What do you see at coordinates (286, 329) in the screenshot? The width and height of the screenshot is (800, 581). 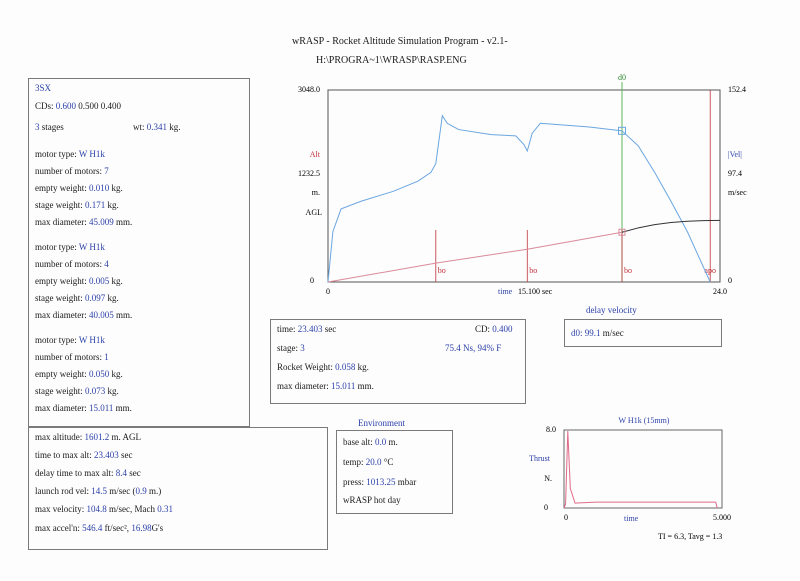 I see `status-time-label: time:` at bounding box center [286, 329].